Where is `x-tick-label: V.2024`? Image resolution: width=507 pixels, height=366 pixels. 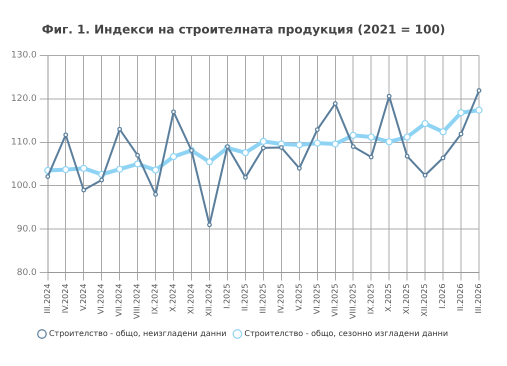 x-tick-label: V.2024 is located at coordinates (83, 297).